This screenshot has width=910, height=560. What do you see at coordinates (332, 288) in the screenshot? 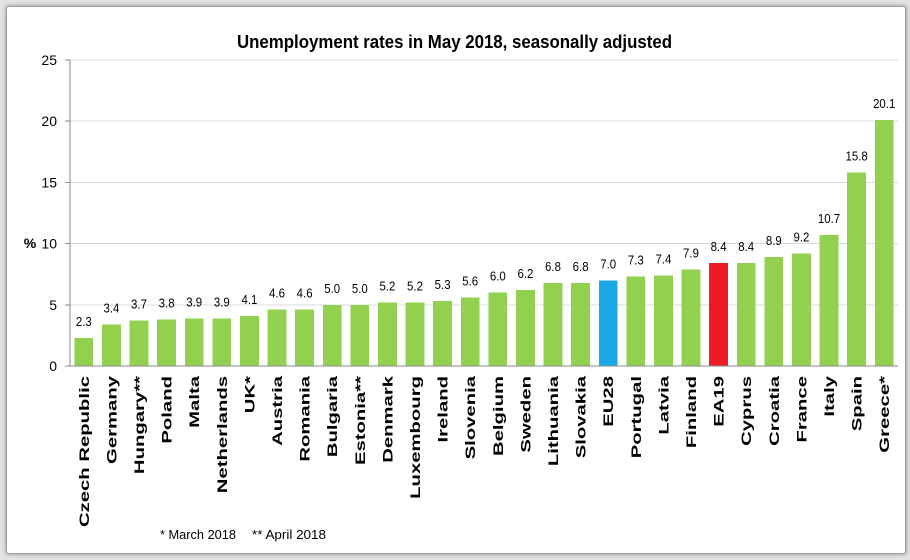
I see `value-label-bulgaria: 5.0` at bounding box center [332, 288].